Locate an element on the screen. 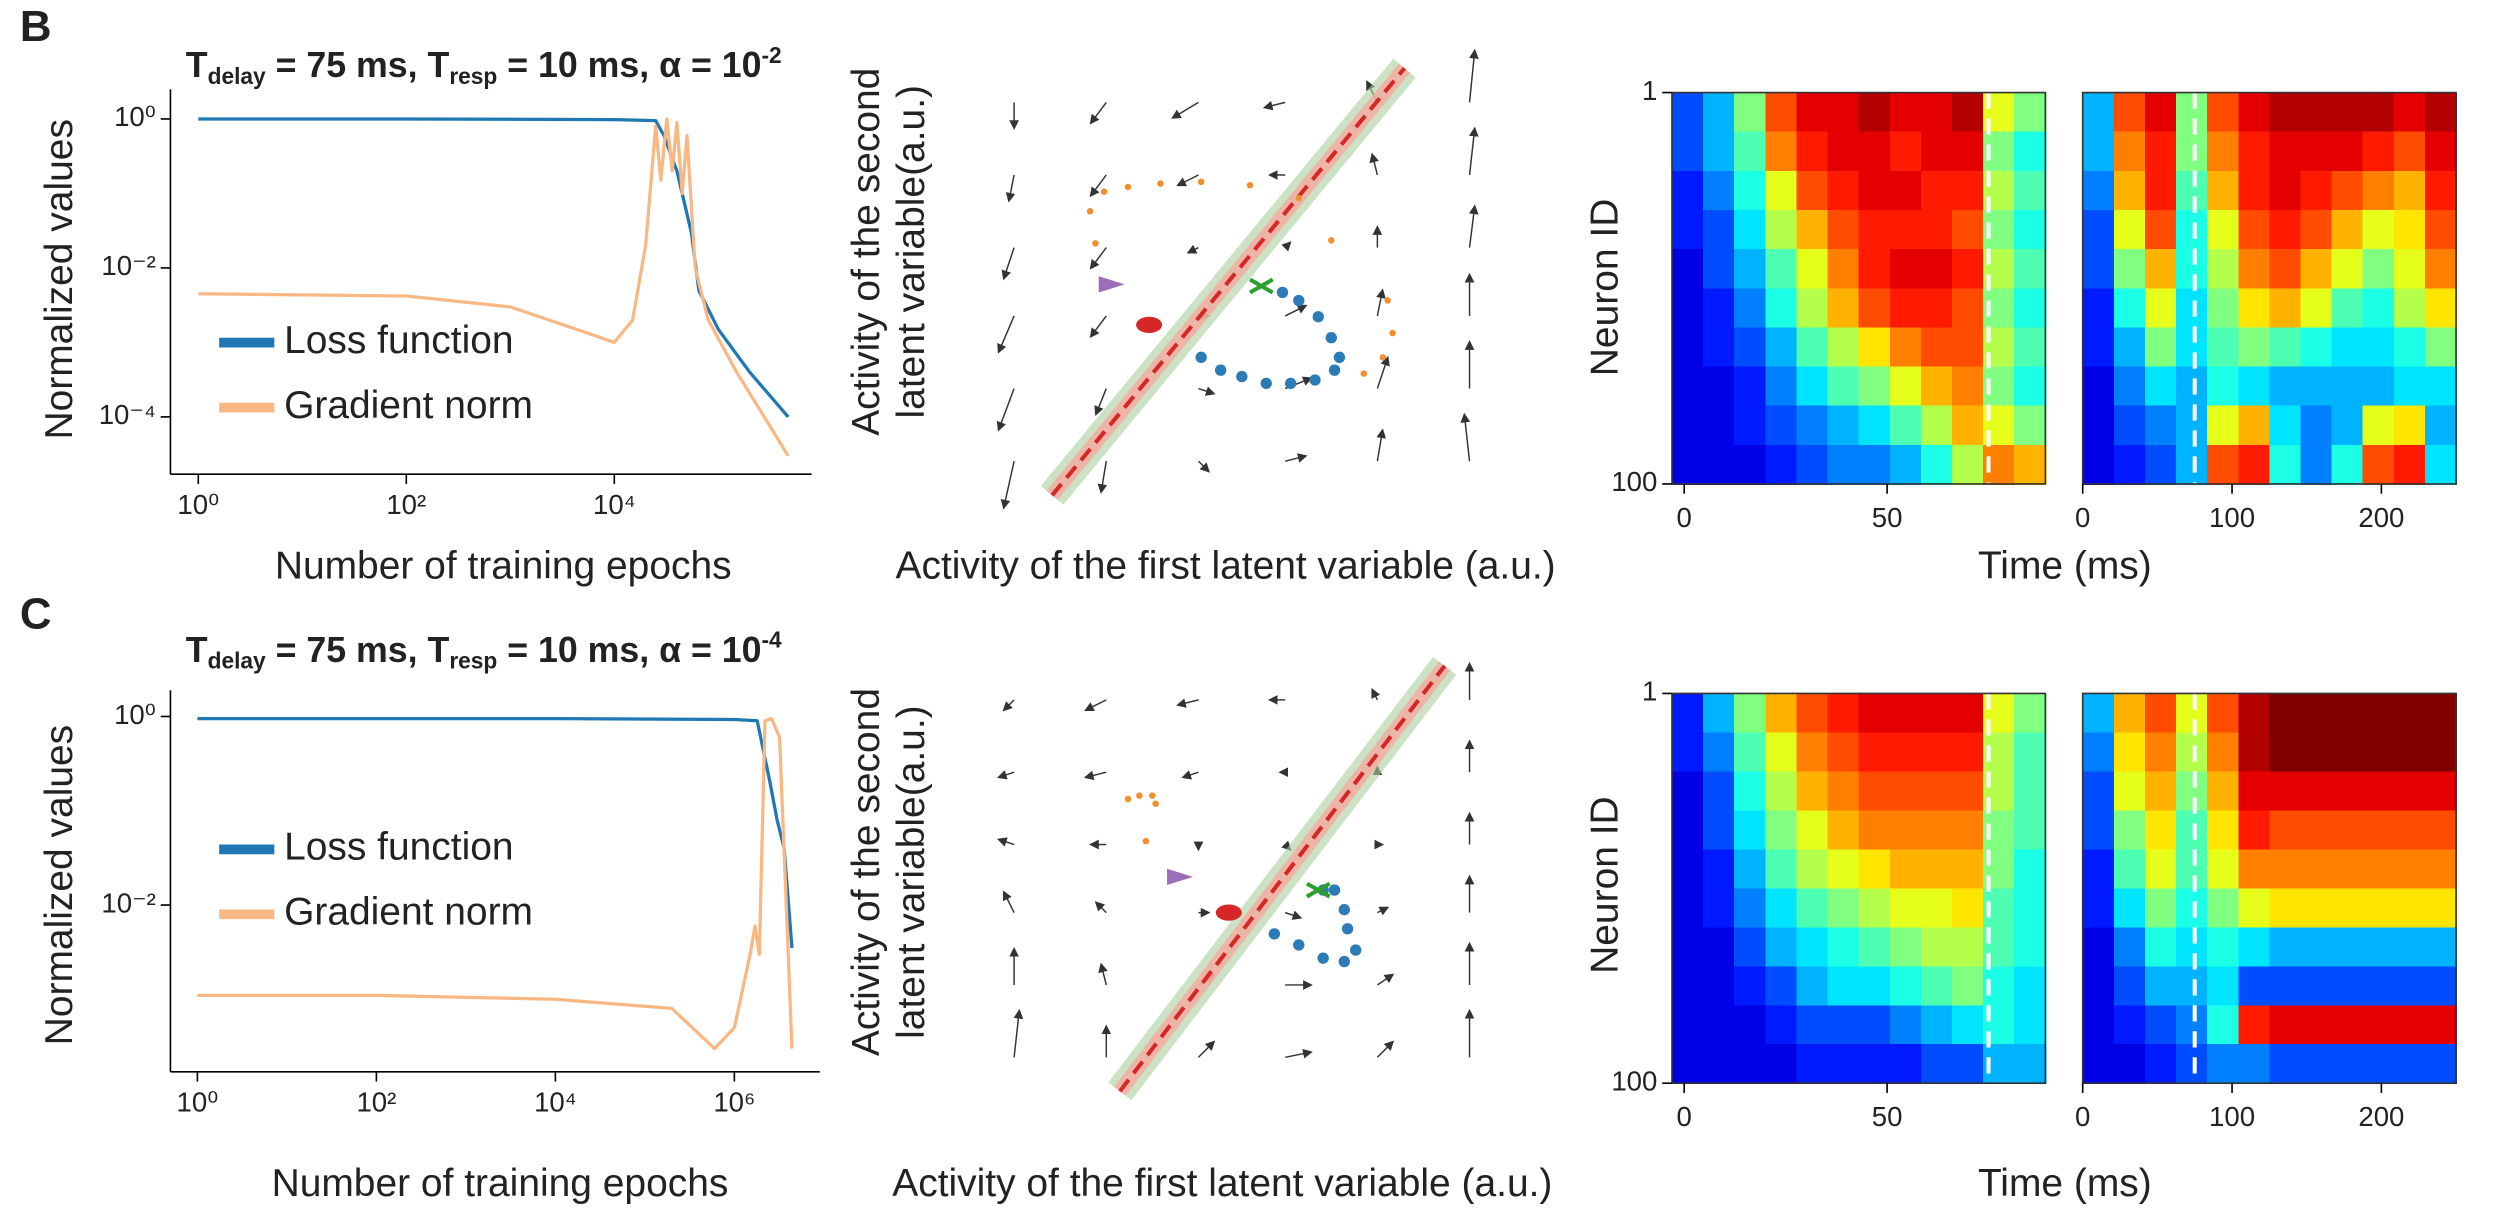  title-part: T is located at coordinates (197, 66).